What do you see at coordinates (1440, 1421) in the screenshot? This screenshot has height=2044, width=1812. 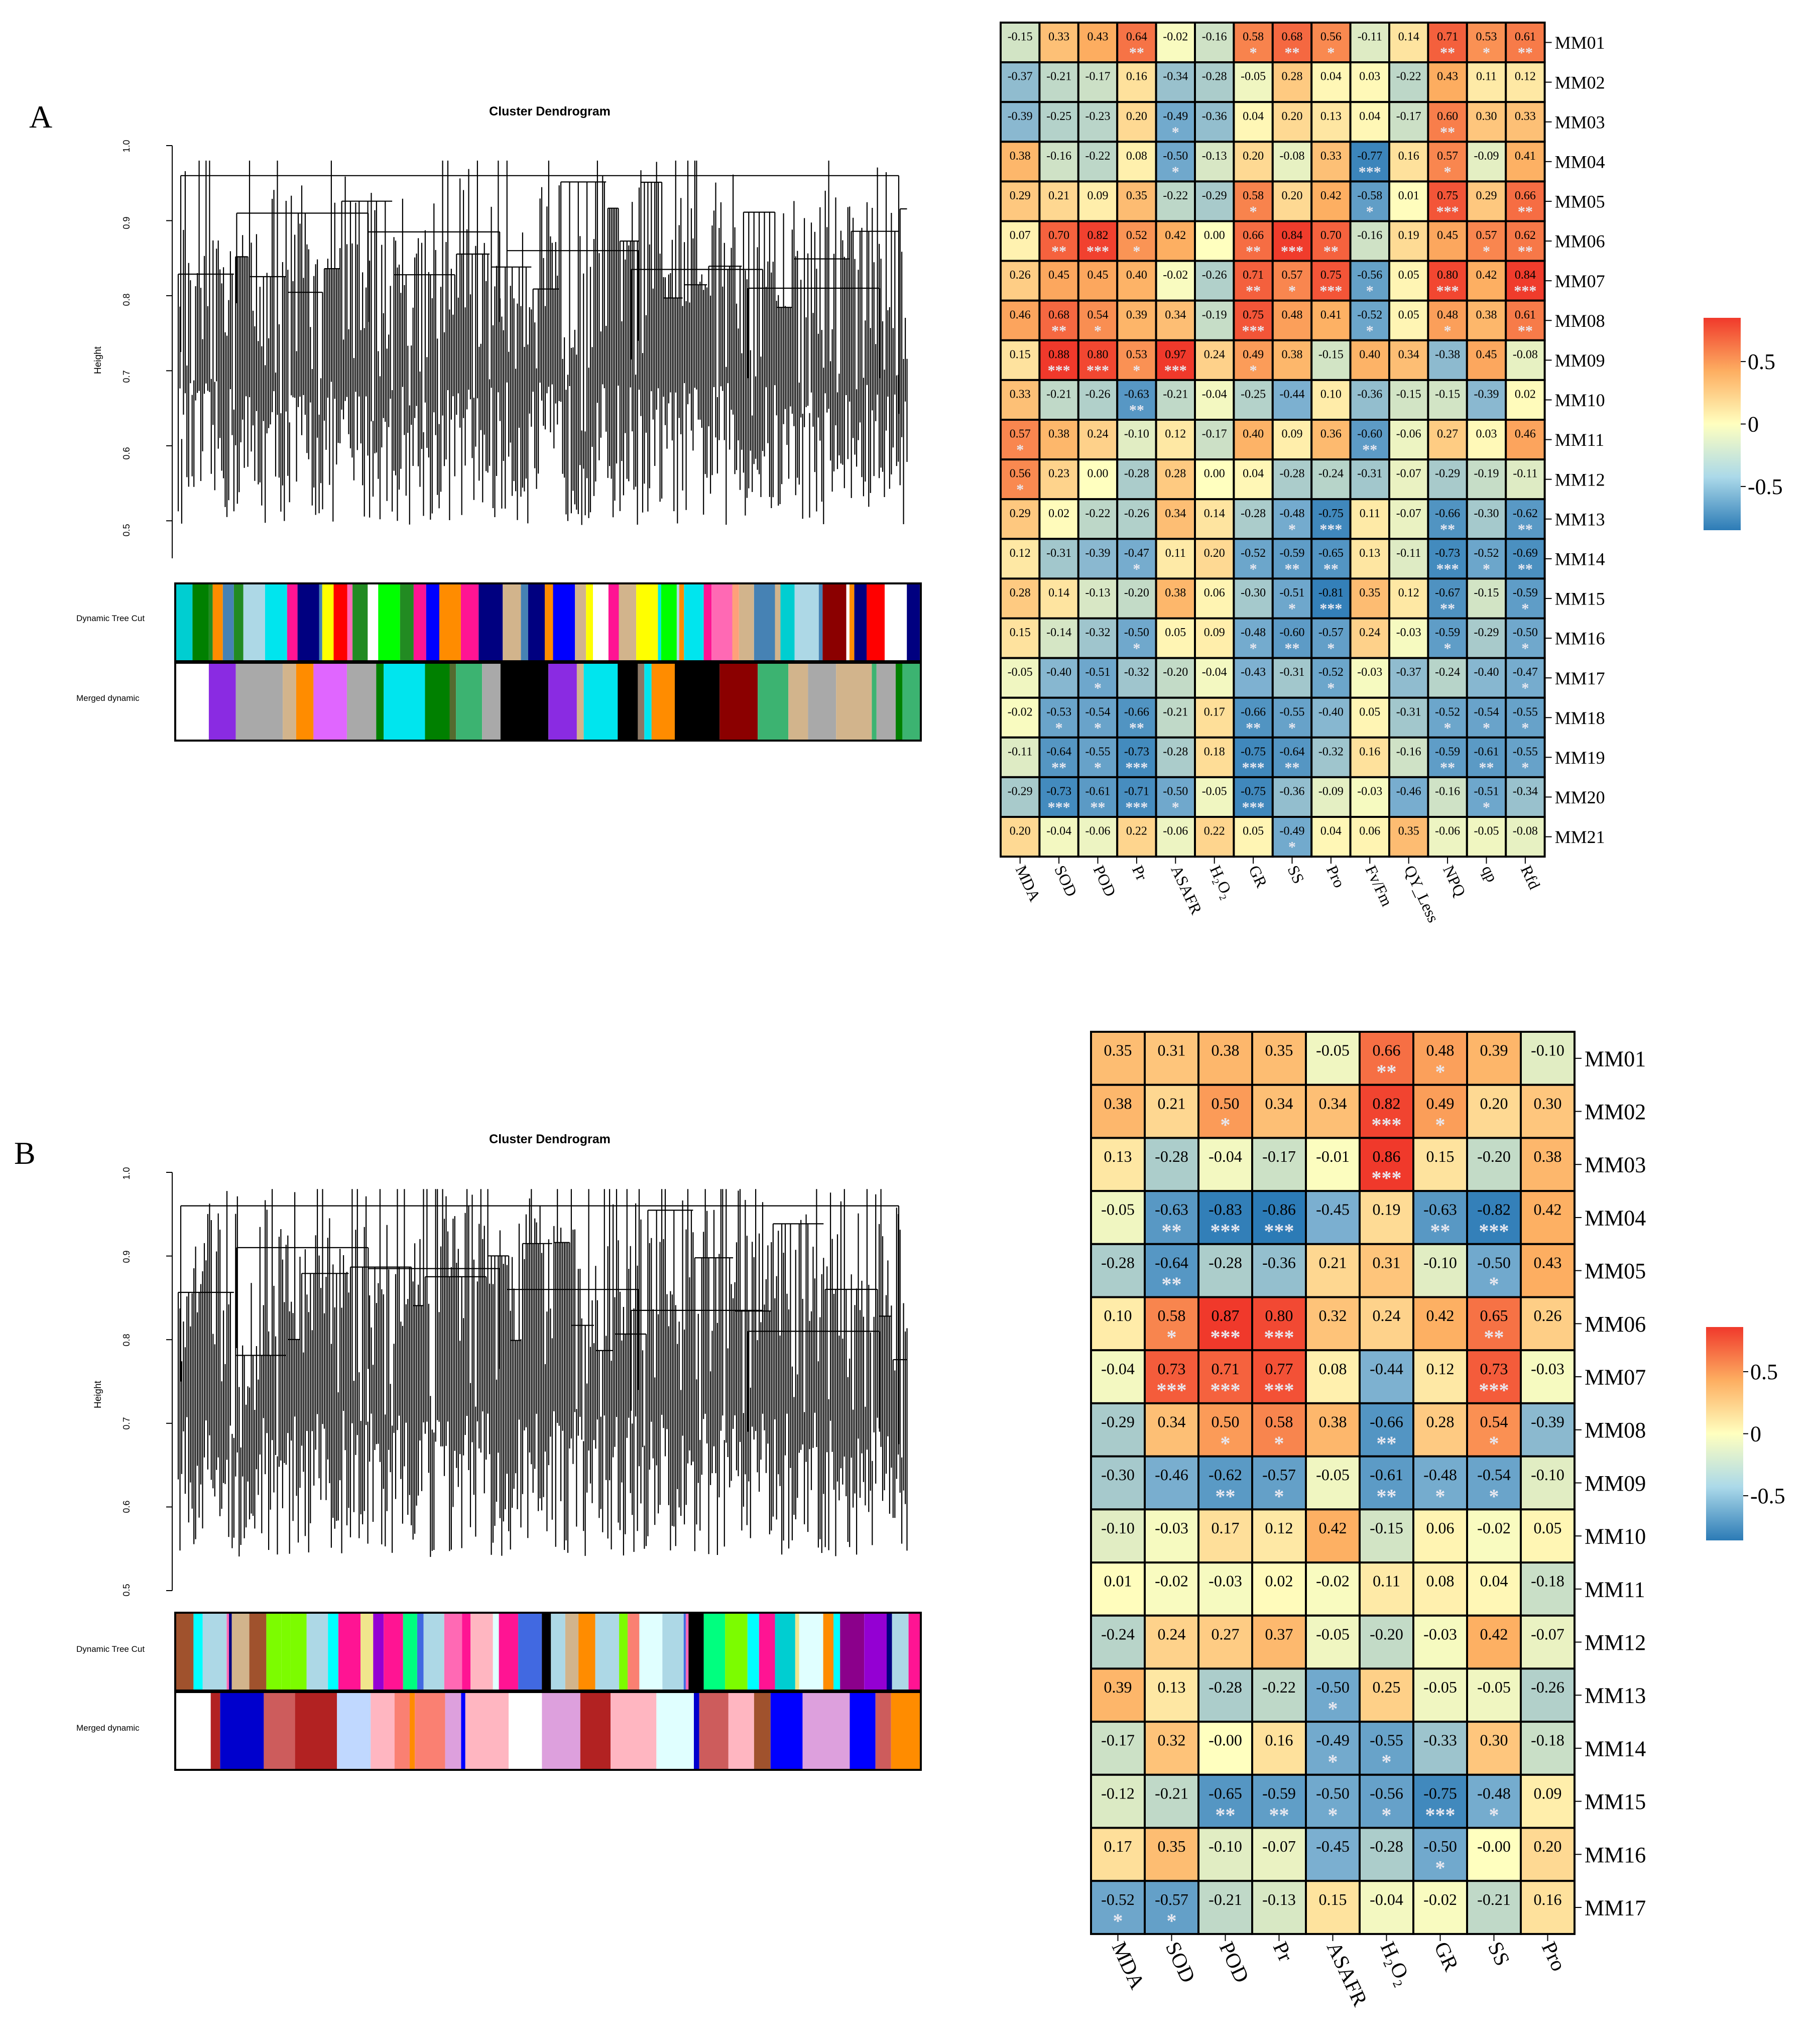 I see `cell-value: 0.28` at bounding box center [1440, 1421].